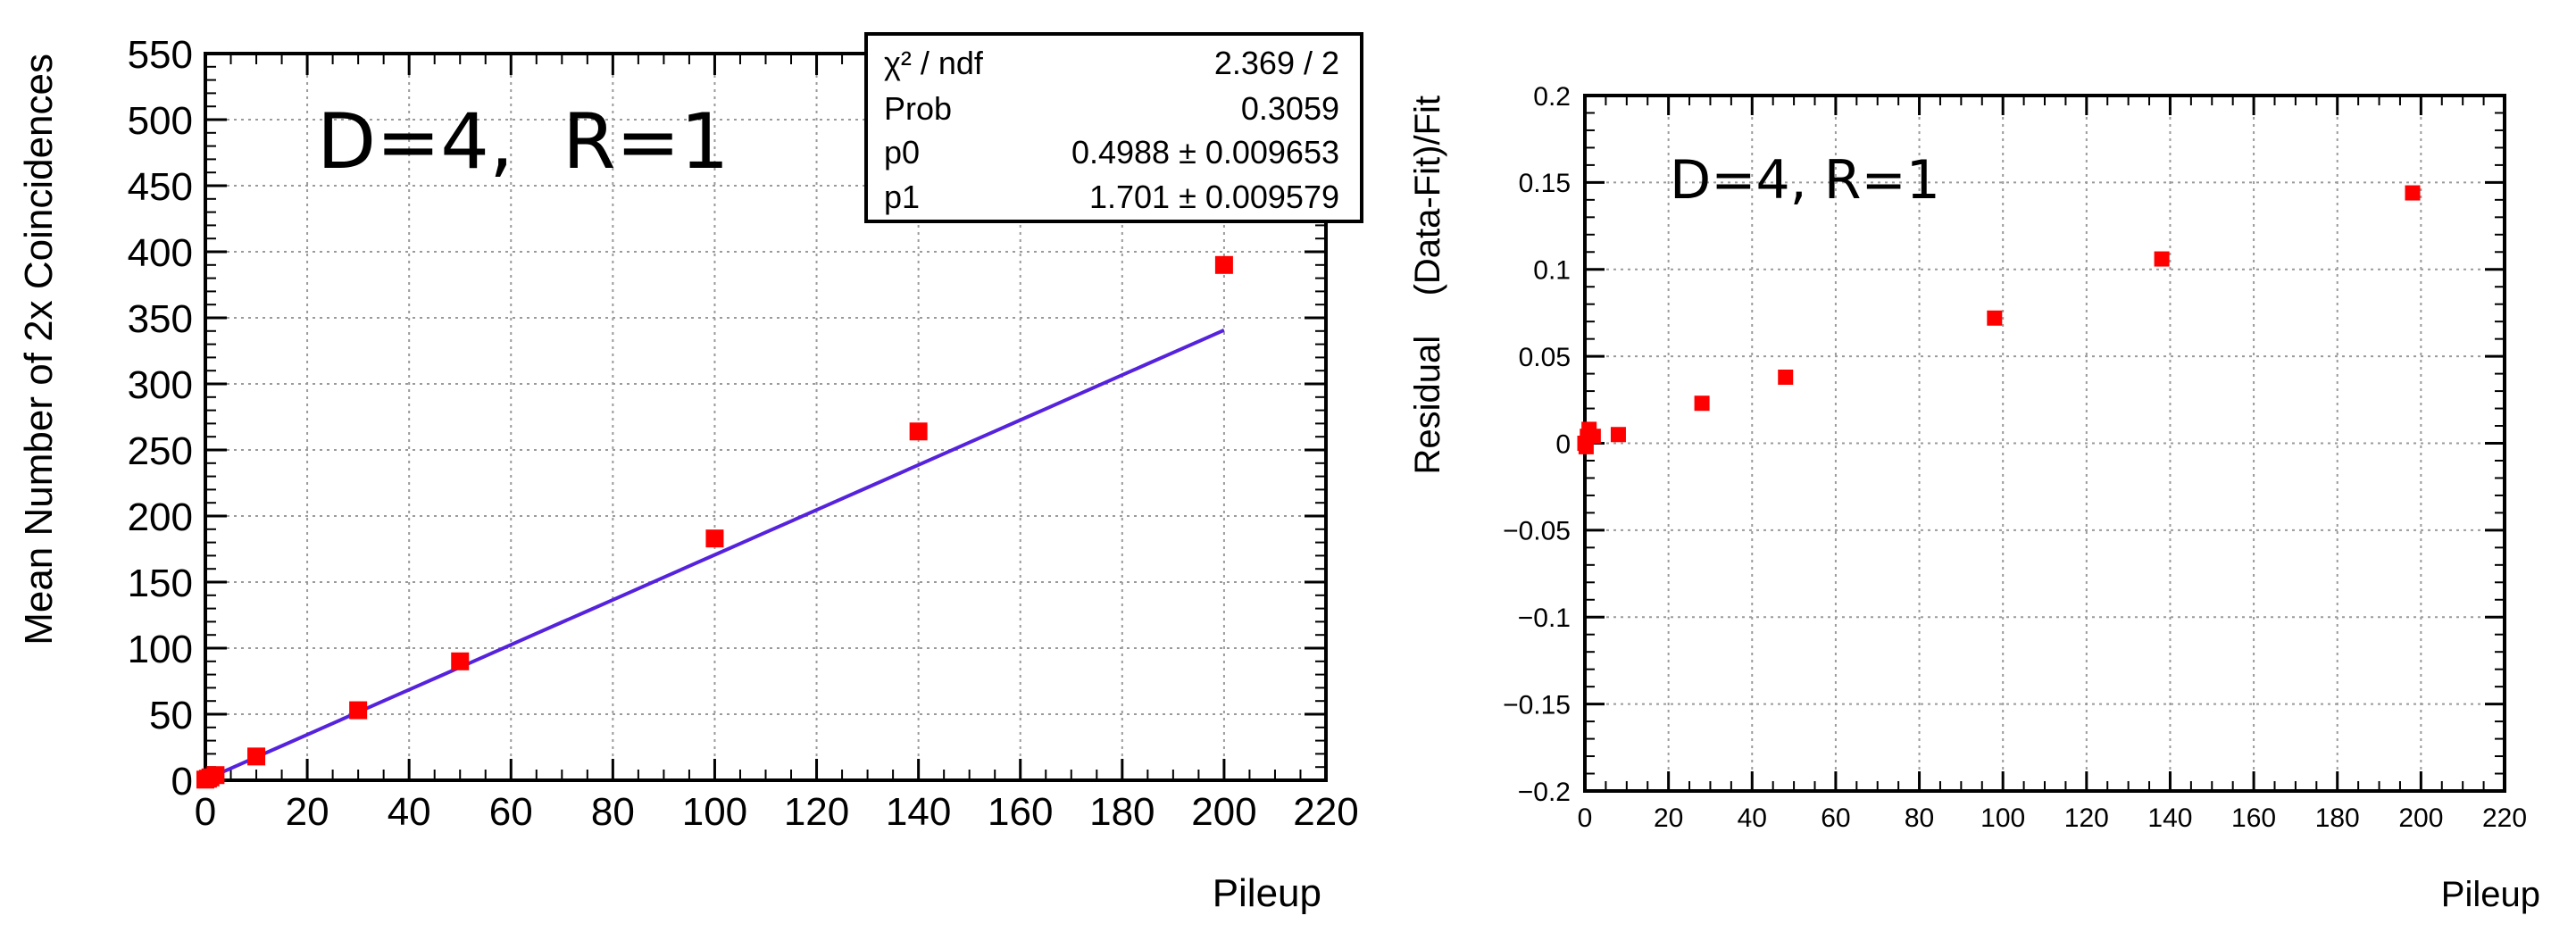 The width and height of the screenshot is (2576, 949). Describe the element at coordinates (1805, 180) in the screenshot. I see `right-annotation: D=4, R=1` at that location.